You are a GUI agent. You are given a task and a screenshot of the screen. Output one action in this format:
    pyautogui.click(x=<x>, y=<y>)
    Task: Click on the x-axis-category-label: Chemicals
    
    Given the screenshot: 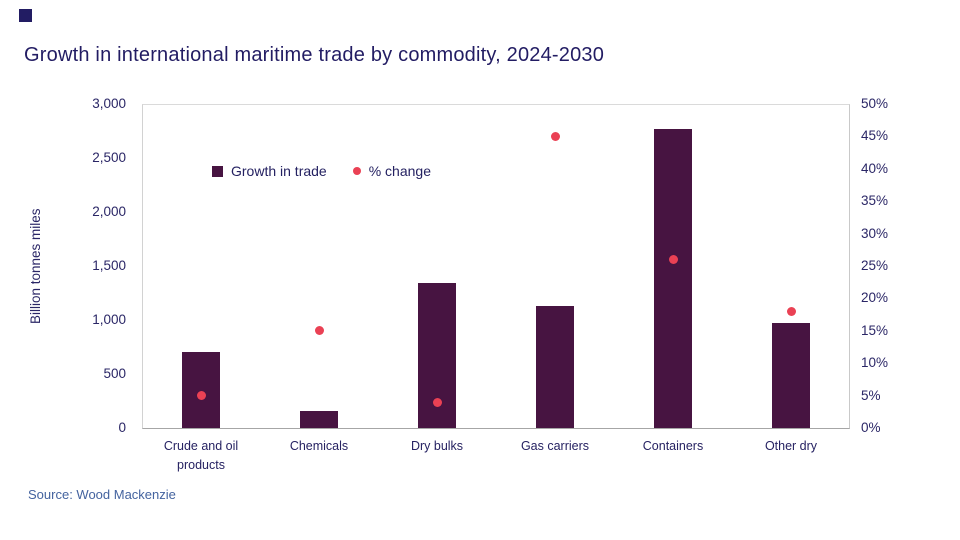 What is the action you would take?
    pyautogui.click(x=319, y=446)
    